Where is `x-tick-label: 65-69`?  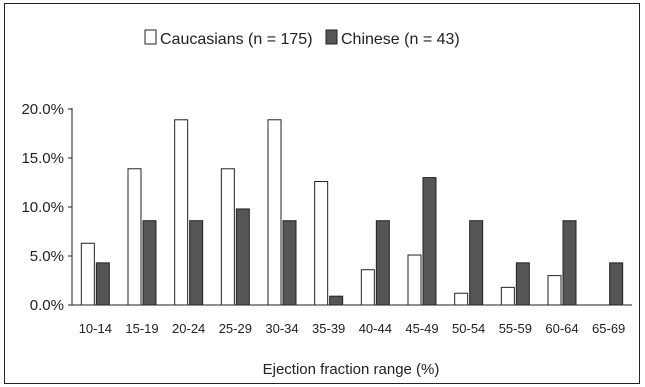
x-tick-label: 65-69 is located at coordinates (608, 328).